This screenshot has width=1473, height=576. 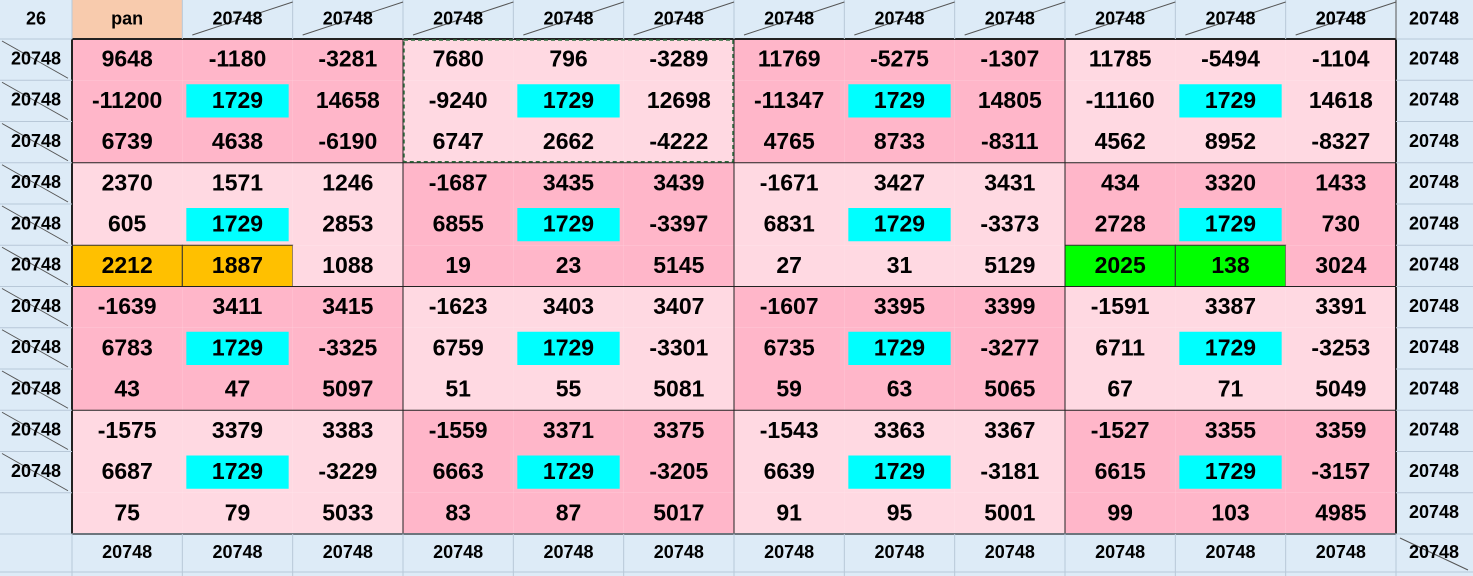 I want to click on cell-value: -3277, so click(x=1009, y=347).